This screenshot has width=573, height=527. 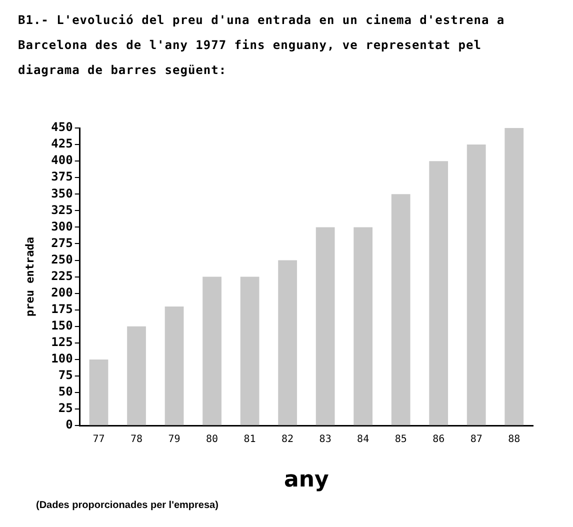 I want to click on y-tick-label: 425, so click(x=62, y=143).